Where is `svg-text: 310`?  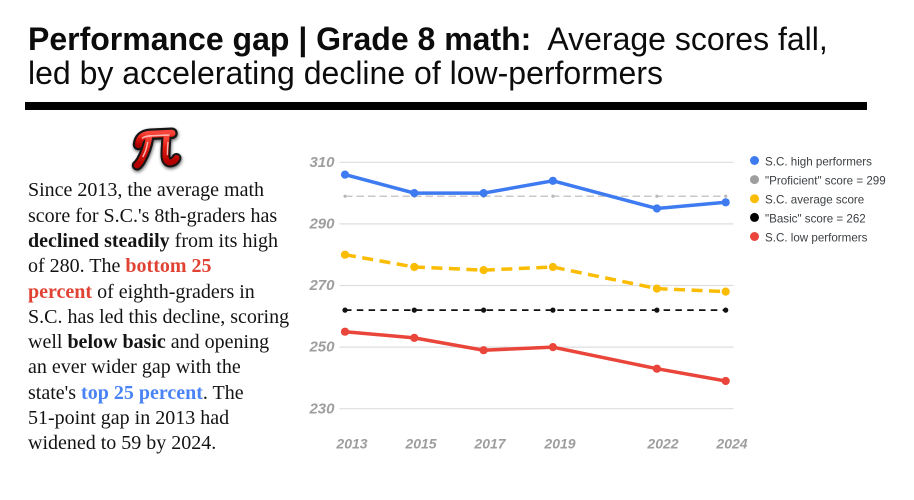 svg-text: 310 is located at coordinates (322, 162).